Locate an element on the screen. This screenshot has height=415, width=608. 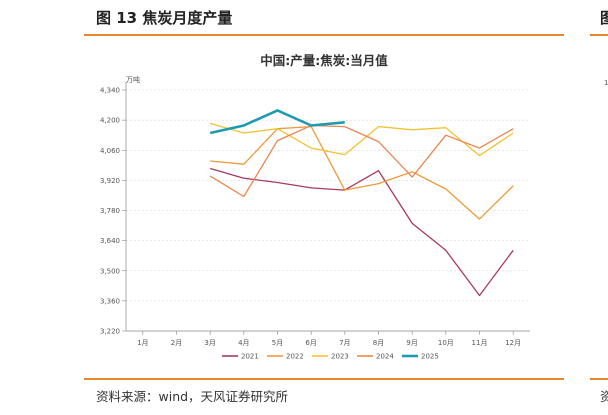
y-tick-label: 4,200 is located at coordinates (110, 121).